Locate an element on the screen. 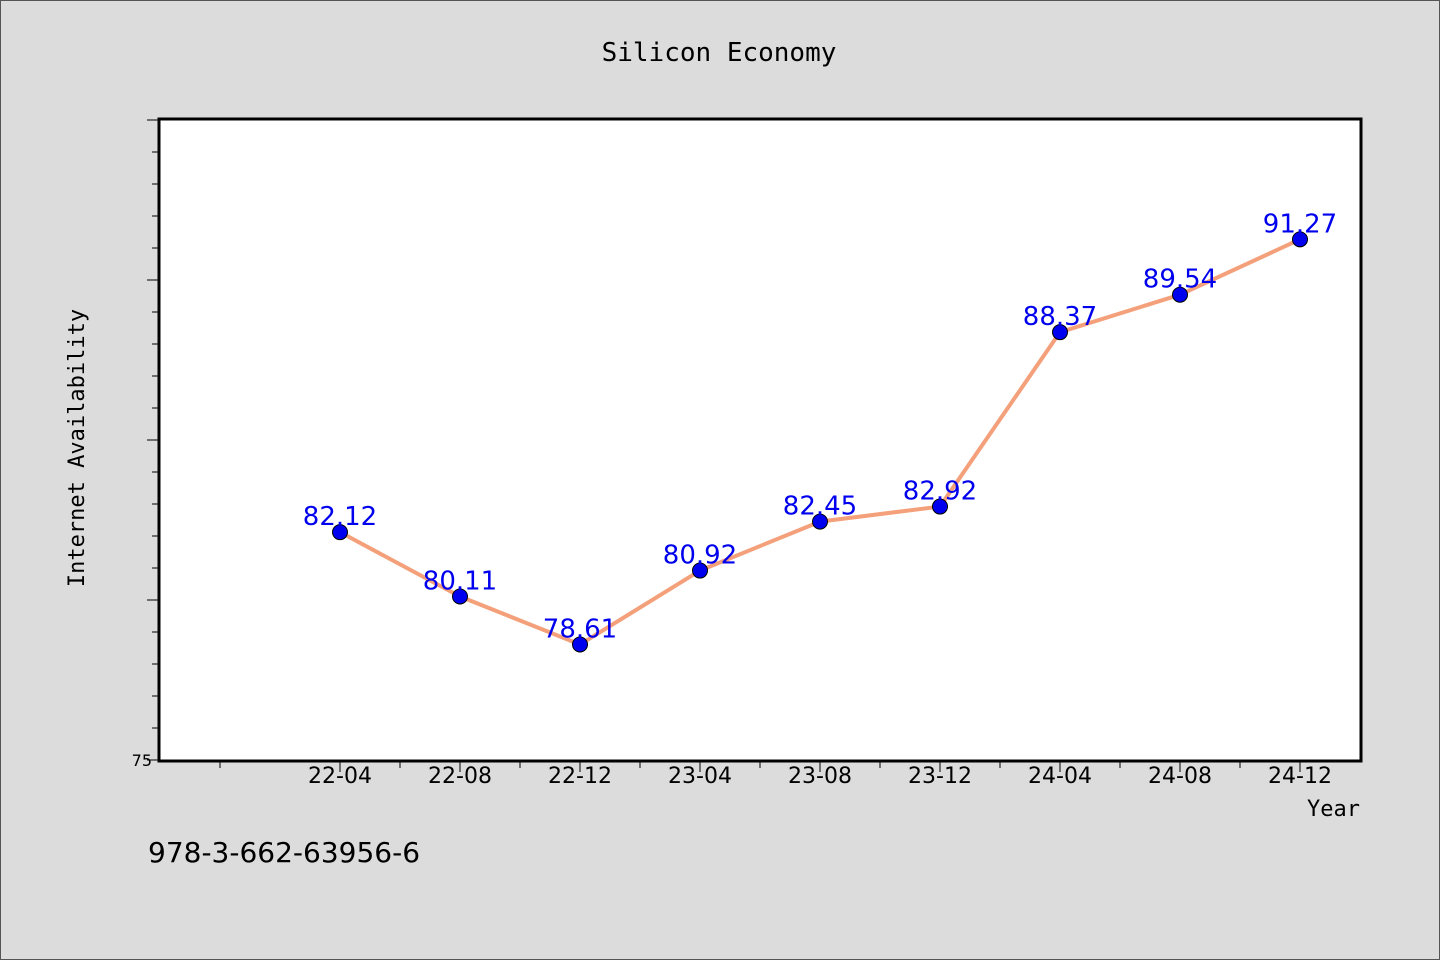 This screenshot has height=960, width=1440. x-tick-label: 23-12 is located at coordinates (940, 776).